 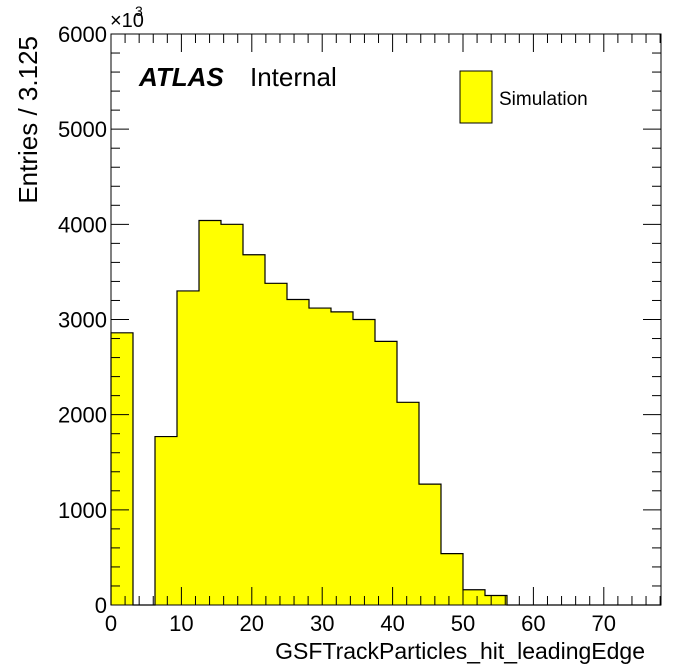 What do you see at coordinates (82, 510) in the screenshot?
I see `y-tick-label: 1000` at bounding box center [82, 510].